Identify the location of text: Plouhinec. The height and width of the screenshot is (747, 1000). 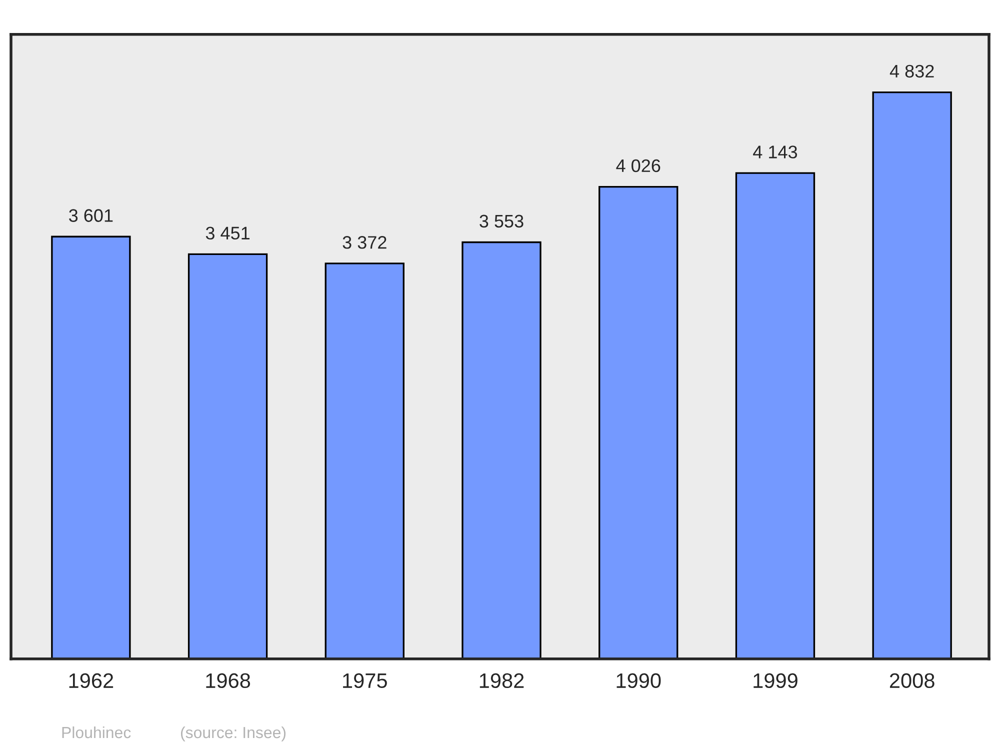
(96, 732).